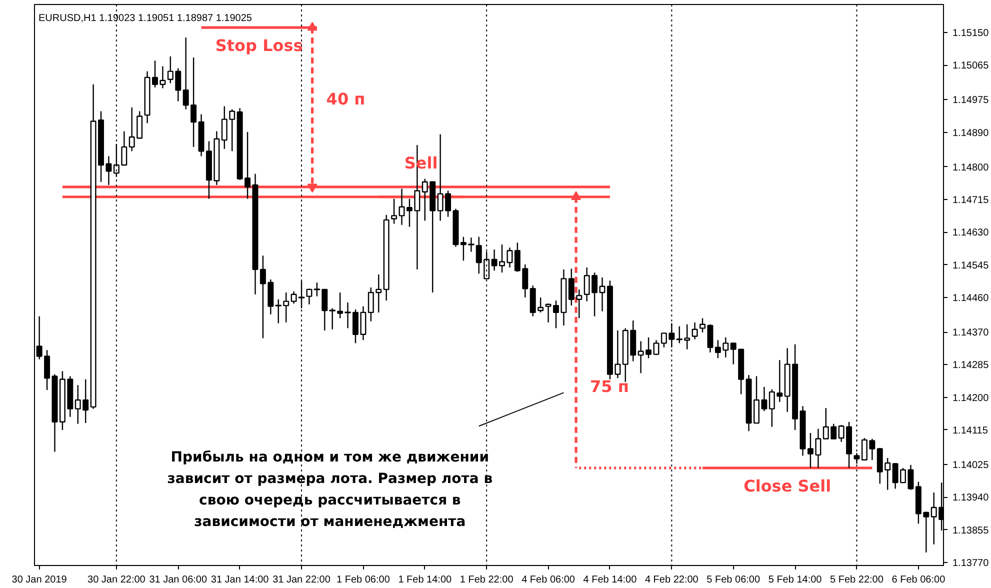  What do you see at coordinates (971, 34) in the screenshot?
I see `y-tick-label: 1.15150` at bounding box center [971, 34].